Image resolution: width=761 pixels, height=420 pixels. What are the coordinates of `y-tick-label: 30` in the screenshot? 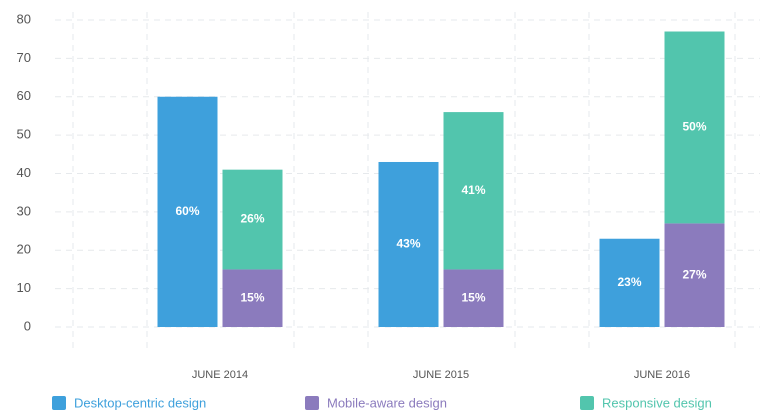 It's located at (24, 210).